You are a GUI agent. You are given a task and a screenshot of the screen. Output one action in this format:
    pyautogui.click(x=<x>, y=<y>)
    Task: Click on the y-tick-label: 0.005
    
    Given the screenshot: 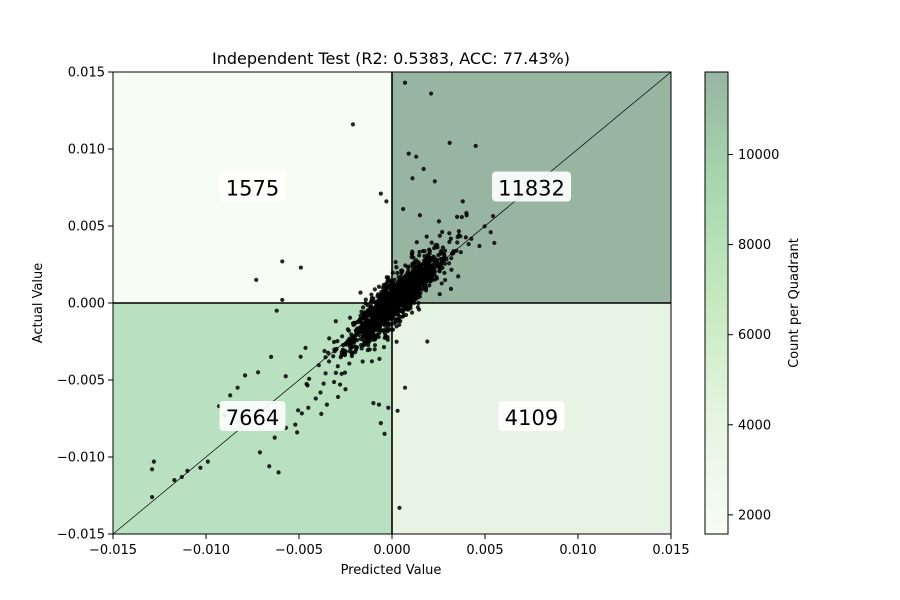 What is the action you would take?
    pyautogui.click(x=86, y=227)
    